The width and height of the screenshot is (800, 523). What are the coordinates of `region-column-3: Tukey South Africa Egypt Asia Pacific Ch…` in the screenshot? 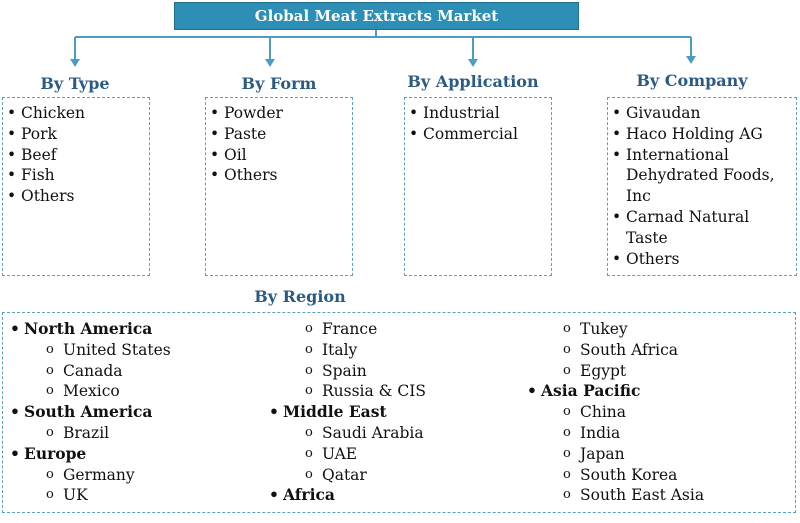 It's located at (613, 412).